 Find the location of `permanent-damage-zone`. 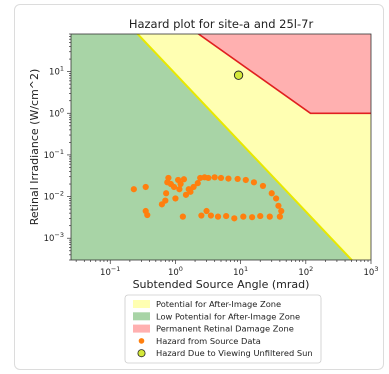

permanent-damage-zone is located at coordinates (284, 74).